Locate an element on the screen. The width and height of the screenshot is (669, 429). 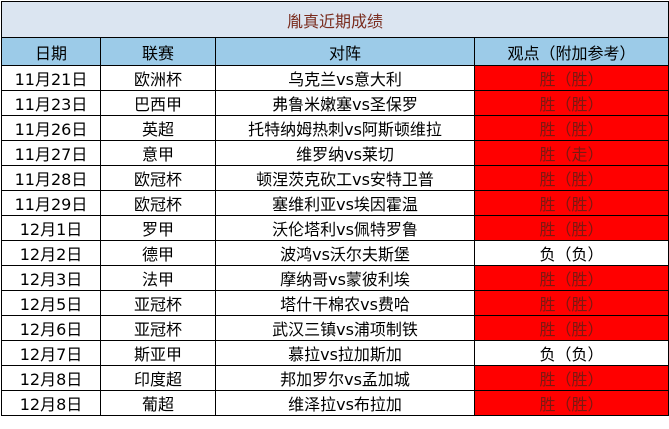
cell-match: 波鸿vs沃尔夫斯堡 is located at coordinates (345, 253).